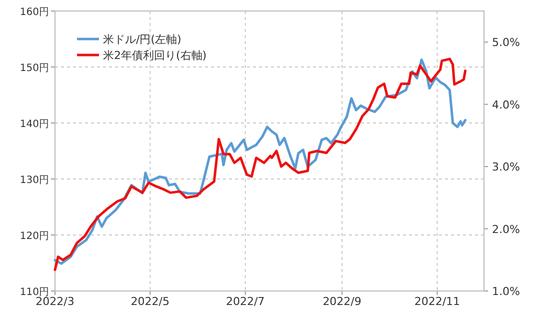 The width and height of the screenshot is (540, 330). Describe the element at coordinates (34, 180) in the screenshot. I see `y-tick-label: 130円` at that location.